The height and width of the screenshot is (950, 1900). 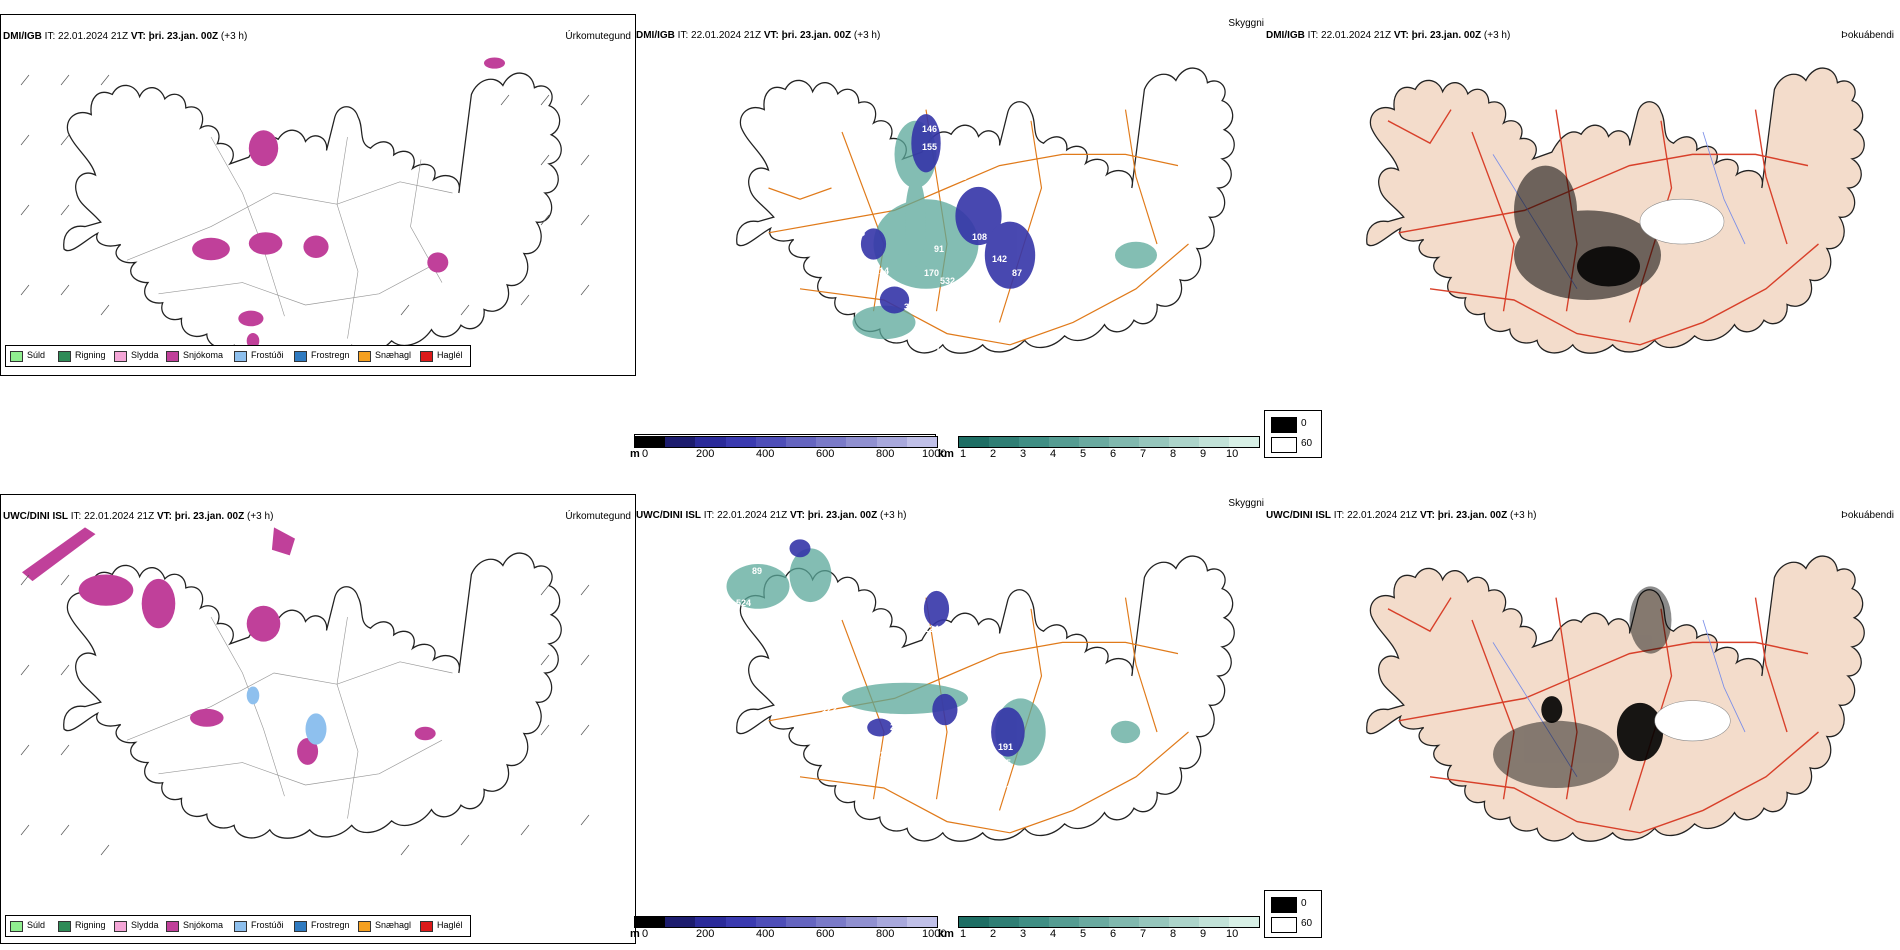 I want to click on ceiling-scale-ticks: m 0 200 400 600 800 1000, so click(x=790, y=455).